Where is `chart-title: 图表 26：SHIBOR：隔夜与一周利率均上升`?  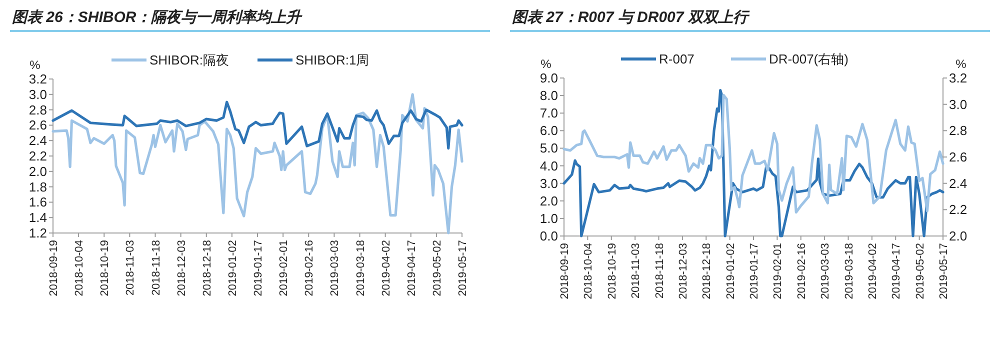
chart-title: 图表 26：SHIBOR：隔夜与一周利率均上升 is located at coordinates (158, 17).